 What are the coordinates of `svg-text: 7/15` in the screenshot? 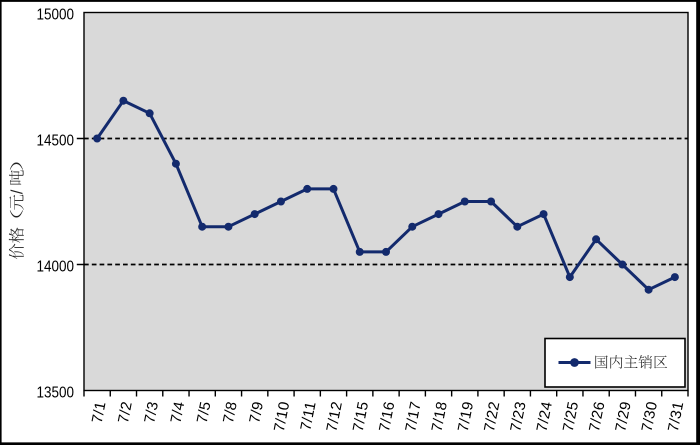 It's located at (361, 416).